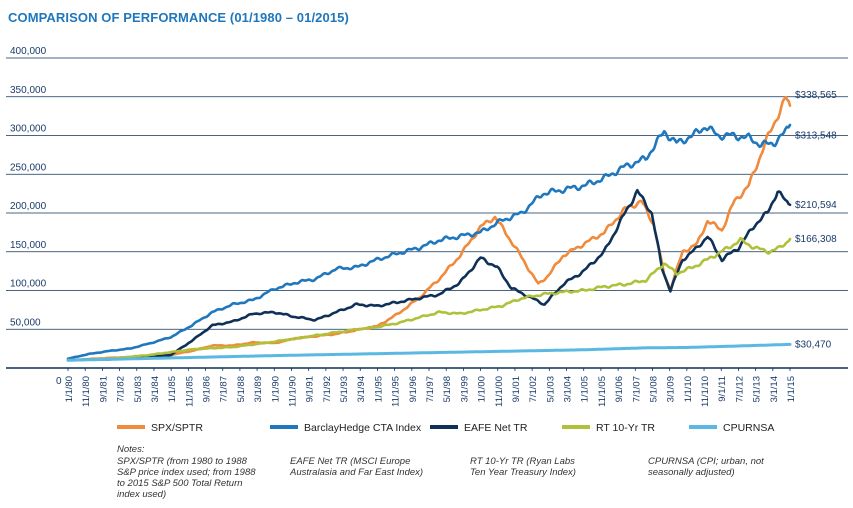 The height and width of the screenshot is (508, 853). Describe the element at coordinates (791, 389) in the screenshot. I see `x-tick-label: 1/1/15` at that location.